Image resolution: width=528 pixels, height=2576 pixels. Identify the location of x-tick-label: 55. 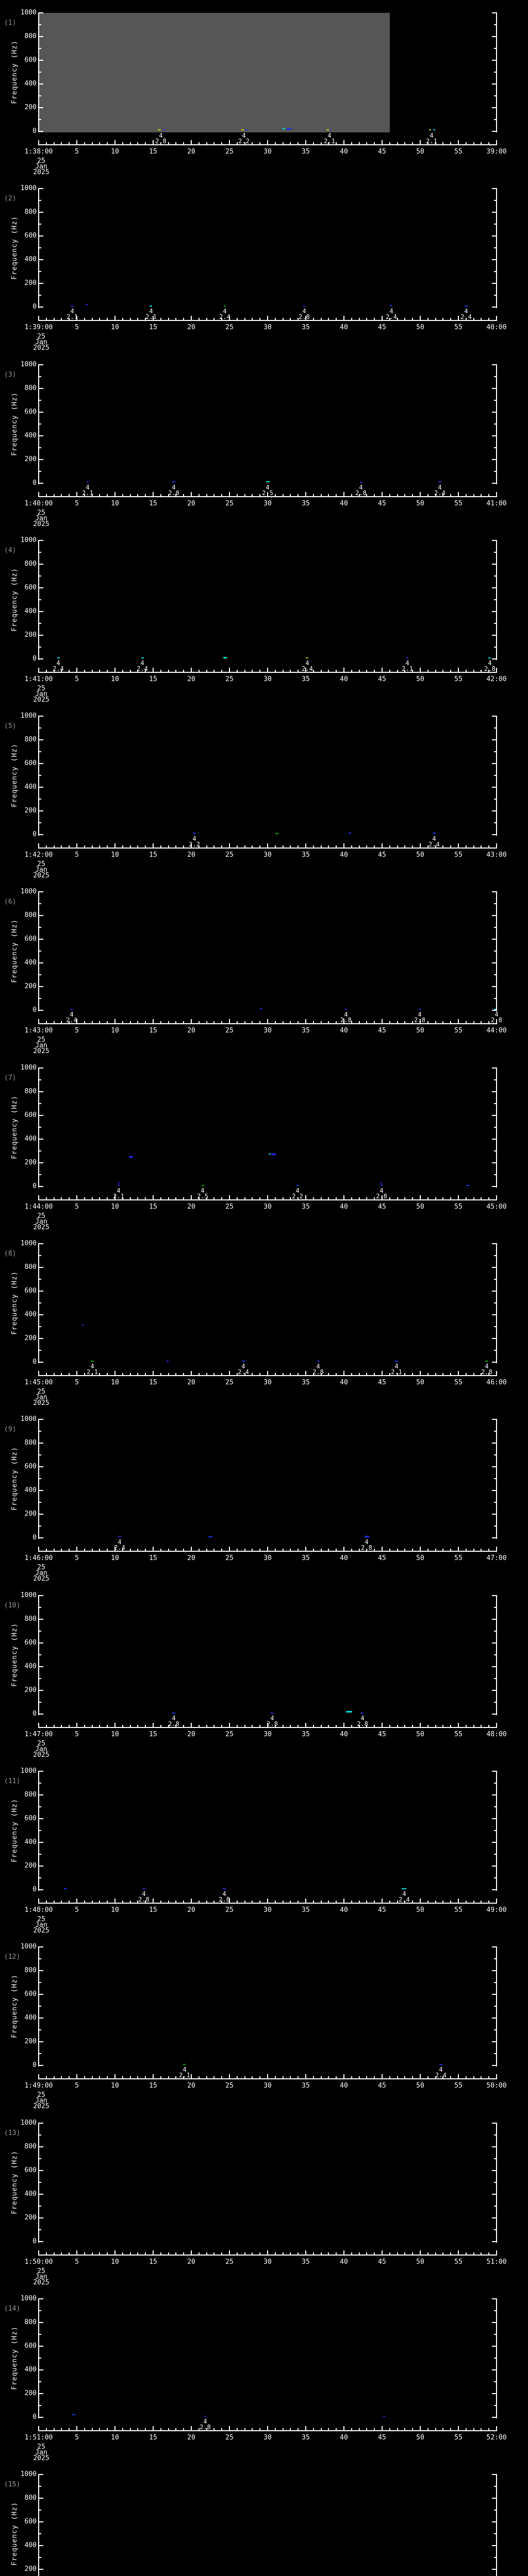
(458, 1735).